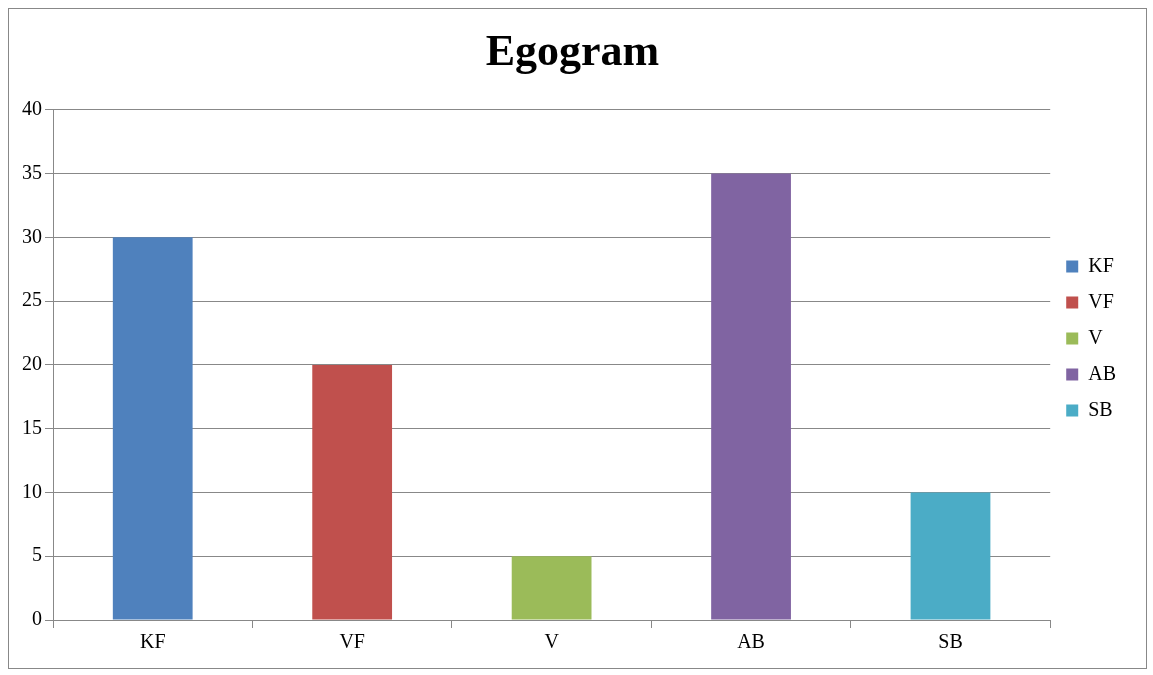 The height and width of the screenshot is (675, 1153). I want to click on y-tick-label: 15, so click(32, 426).